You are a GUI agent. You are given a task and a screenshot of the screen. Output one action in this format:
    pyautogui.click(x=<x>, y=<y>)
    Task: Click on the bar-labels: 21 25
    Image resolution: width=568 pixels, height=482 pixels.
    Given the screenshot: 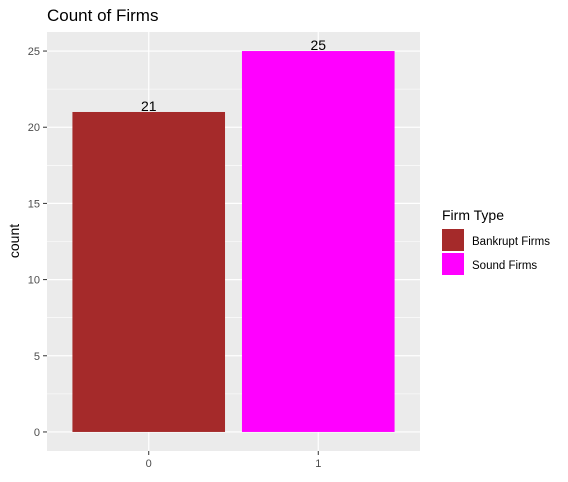 What is the action you would take?
    pyautogui.click(x=233, y=75)
    